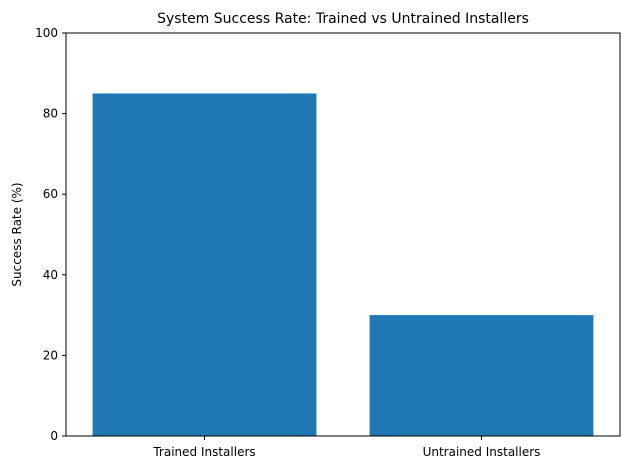 This screenshot has height=470, width=630. I want to click on y-axis-label: Success Rate (%), so click(17, 234).